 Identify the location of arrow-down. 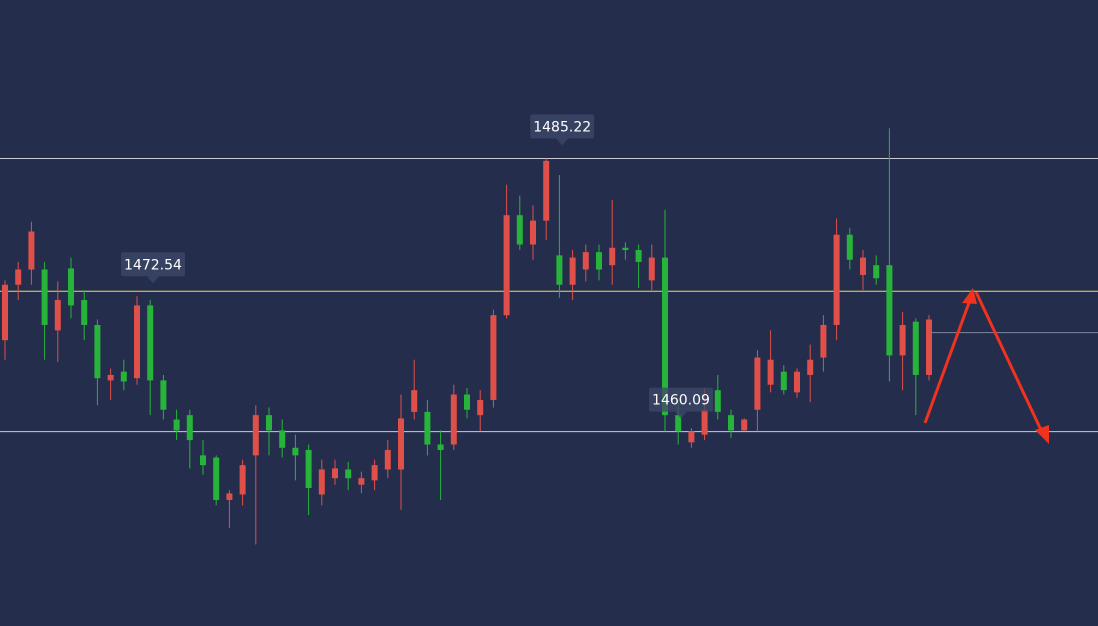
(1009, 362).